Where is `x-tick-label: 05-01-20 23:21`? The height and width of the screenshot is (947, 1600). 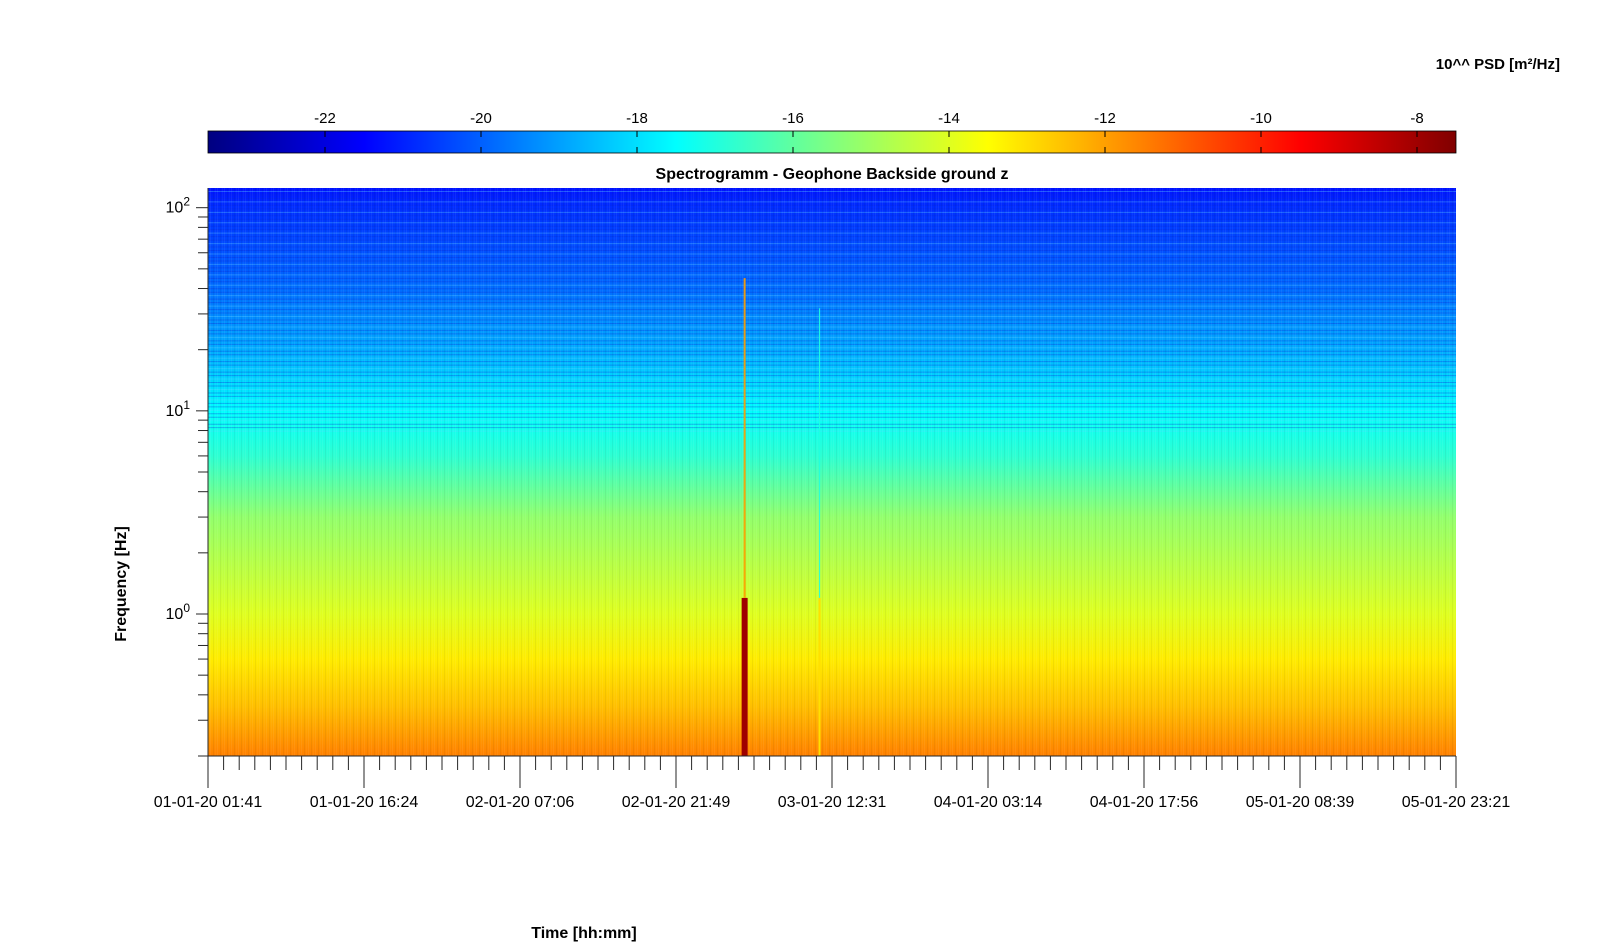
x-tick-label: 05-01-20 23:21 is located at coordinates (1456, 802).